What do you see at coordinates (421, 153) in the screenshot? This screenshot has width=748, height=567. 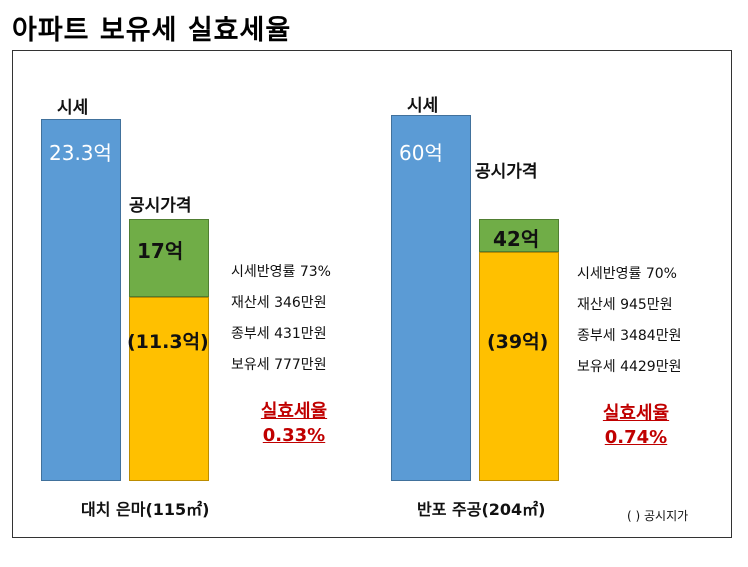 I see `market-value-2: 60억` at bounding box center [421, 153].